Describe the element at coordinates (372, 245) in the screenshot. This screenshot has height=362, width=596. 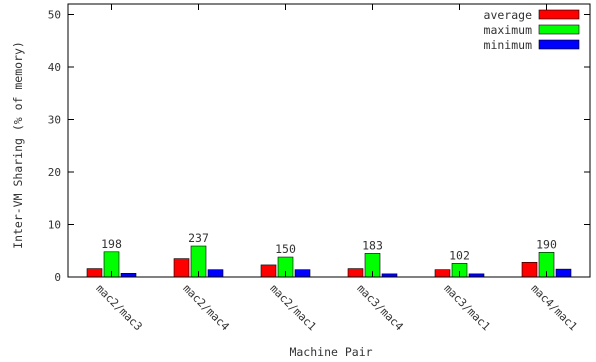
I see `data-label: 183` at that location.